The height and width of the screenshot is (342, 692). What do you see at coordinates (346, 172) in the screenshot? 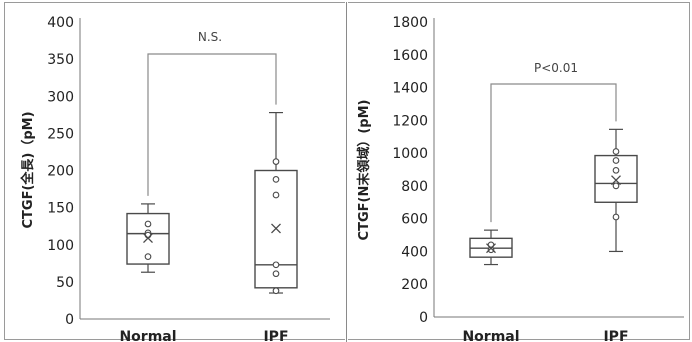
I see `panel-divider` at bounding box center [346, 172].